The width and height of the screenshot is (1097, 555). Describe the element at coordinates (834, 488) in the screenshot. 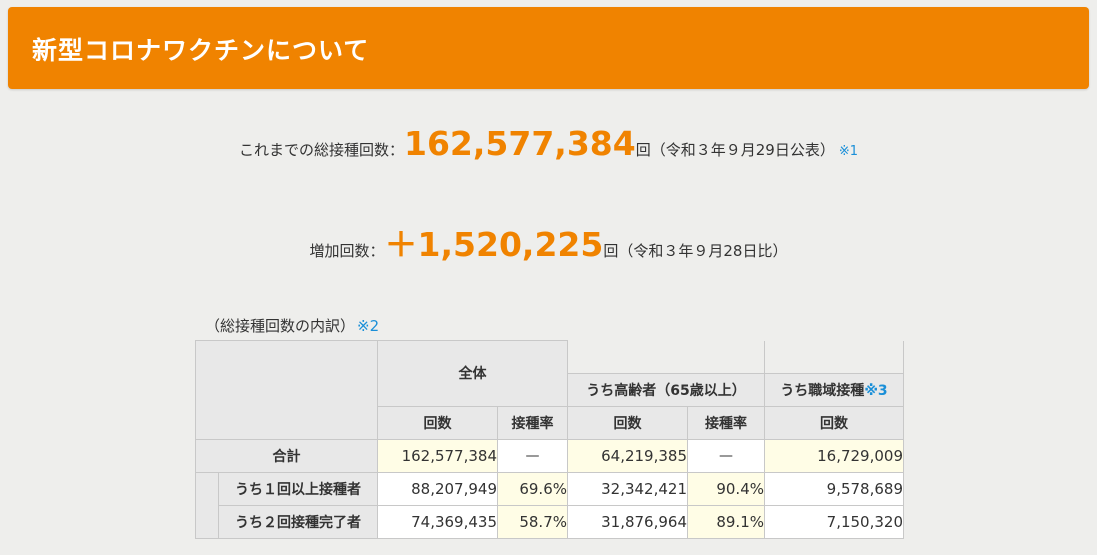

I see `cell-workplace-count: 9,578,689` at that location.